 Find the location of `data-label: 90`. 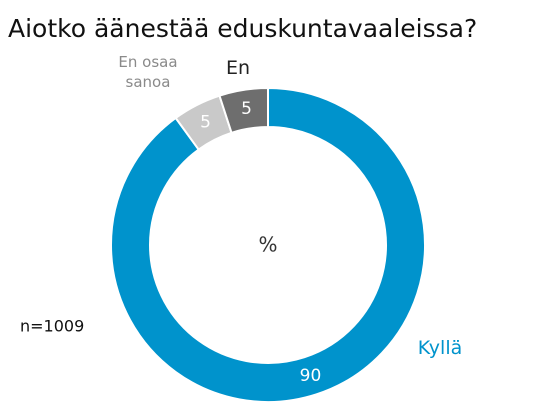

data-label: 90 is located at coordinates (311, 376).